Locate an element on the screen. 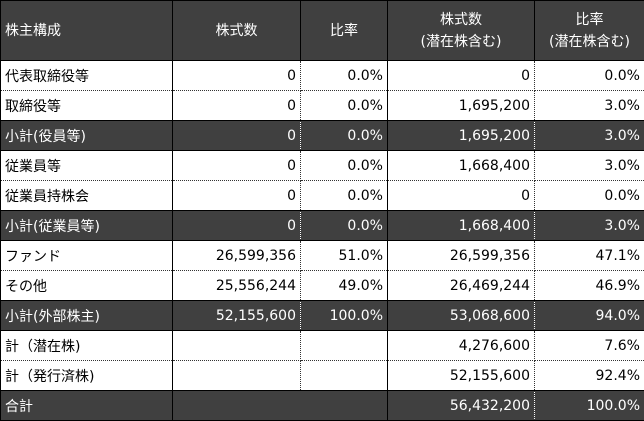 The image size is (644, 421). header-shareholder: 株主構成 is located at coordinates (86, 30).